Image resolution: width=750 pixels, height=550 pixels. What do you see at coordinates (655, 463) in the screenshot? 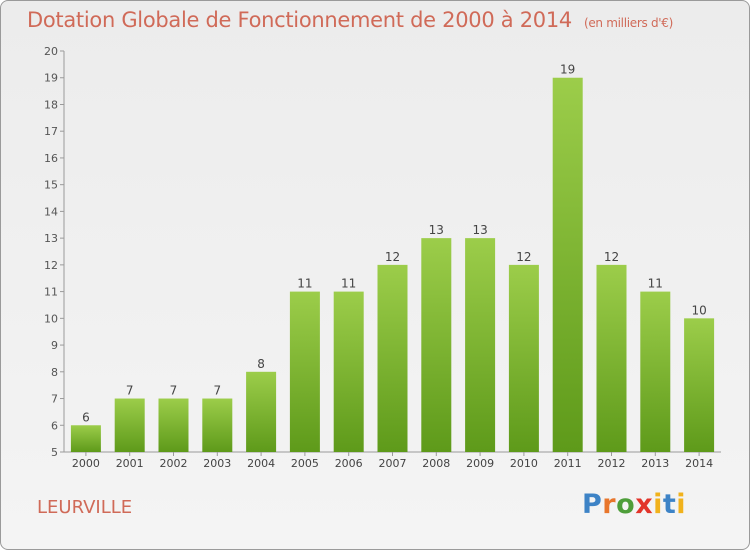
I see `x-tick-label: 2013` at bounding box center [655, 463].